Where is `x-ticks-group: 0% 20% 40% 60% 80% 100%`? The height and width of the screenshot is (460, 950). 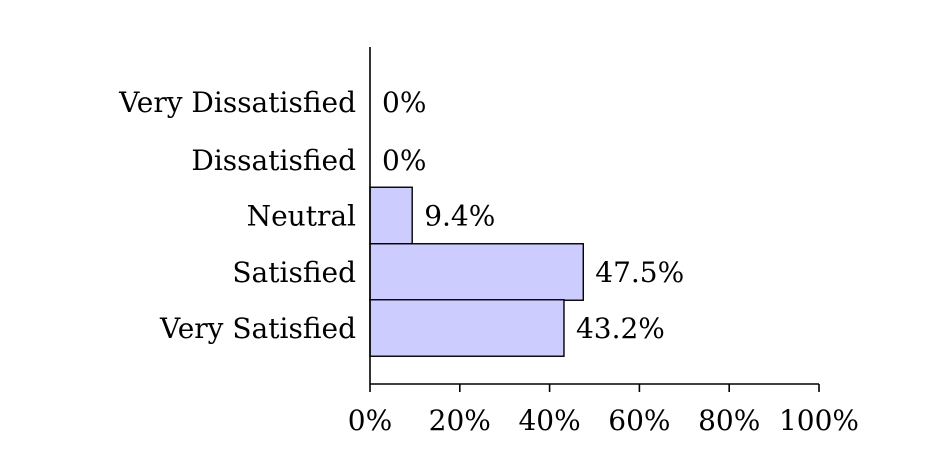
x-ticks-group: 0% 20% 40% 60% 80% 100% is located at coordinates (603, 410).